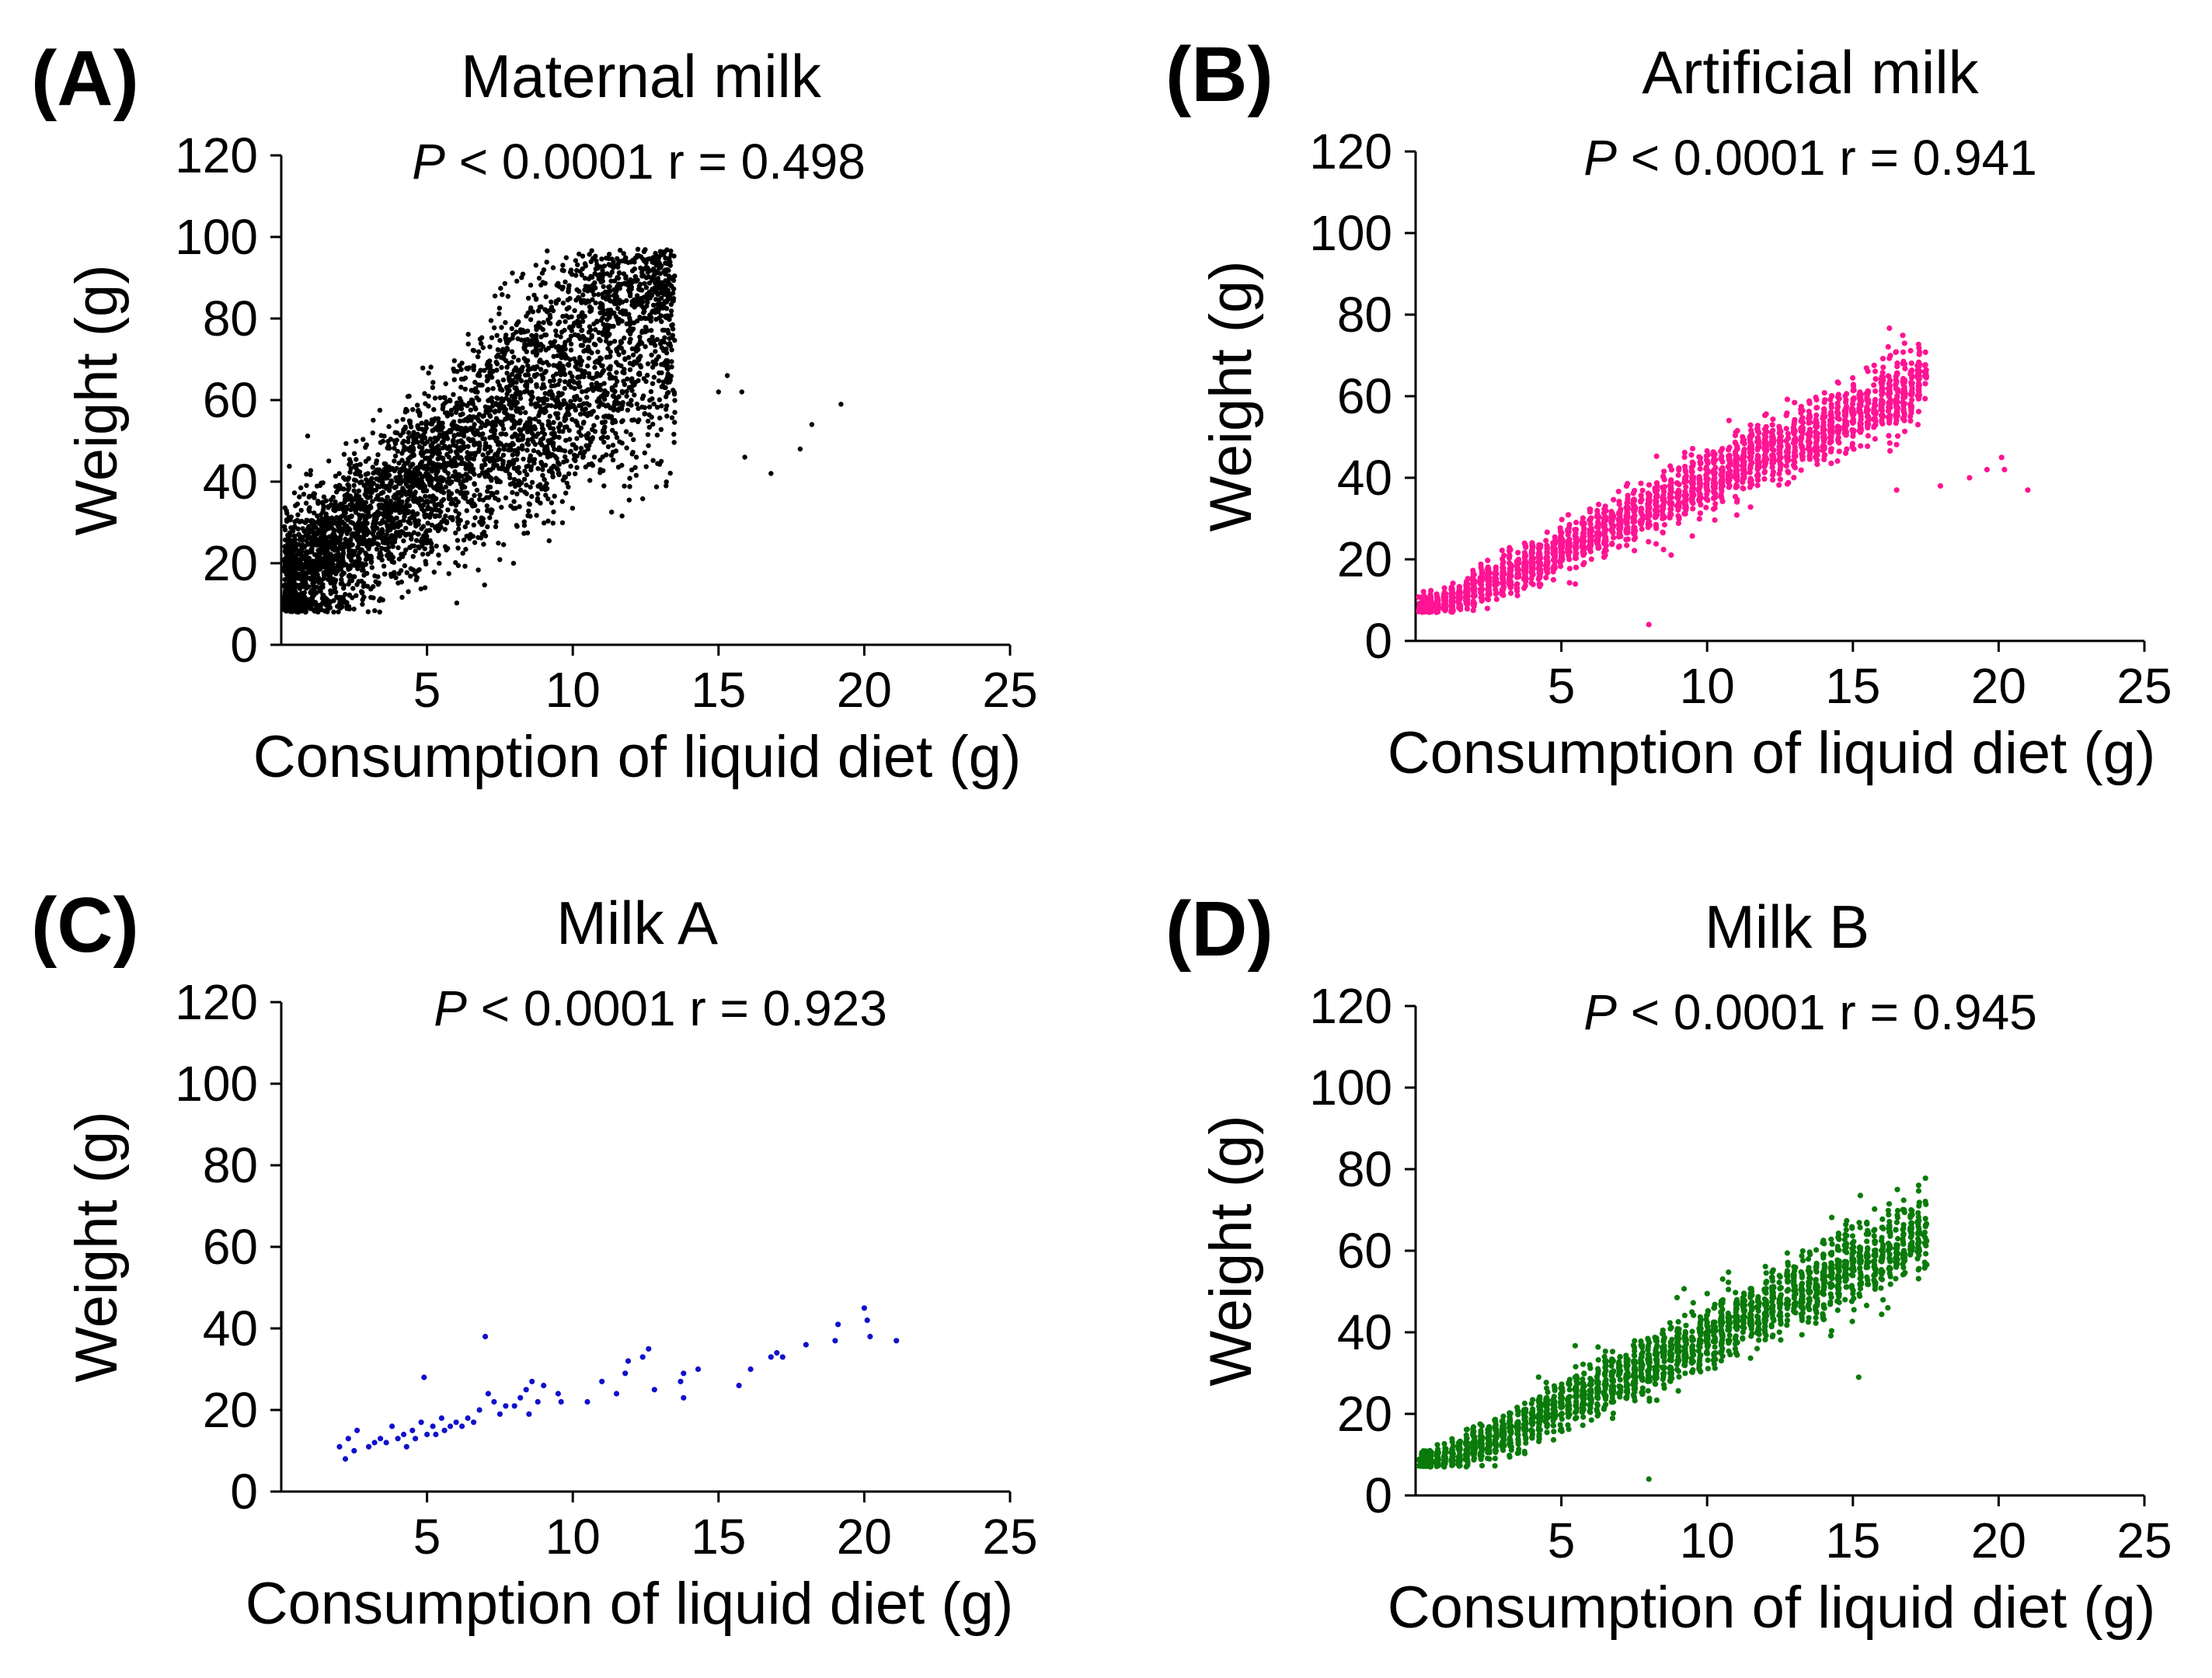 The height and width of the screenshot is (1678, 2212). I want to click on x-ticks: 5 10 15 20 25, so click(1860, 678).